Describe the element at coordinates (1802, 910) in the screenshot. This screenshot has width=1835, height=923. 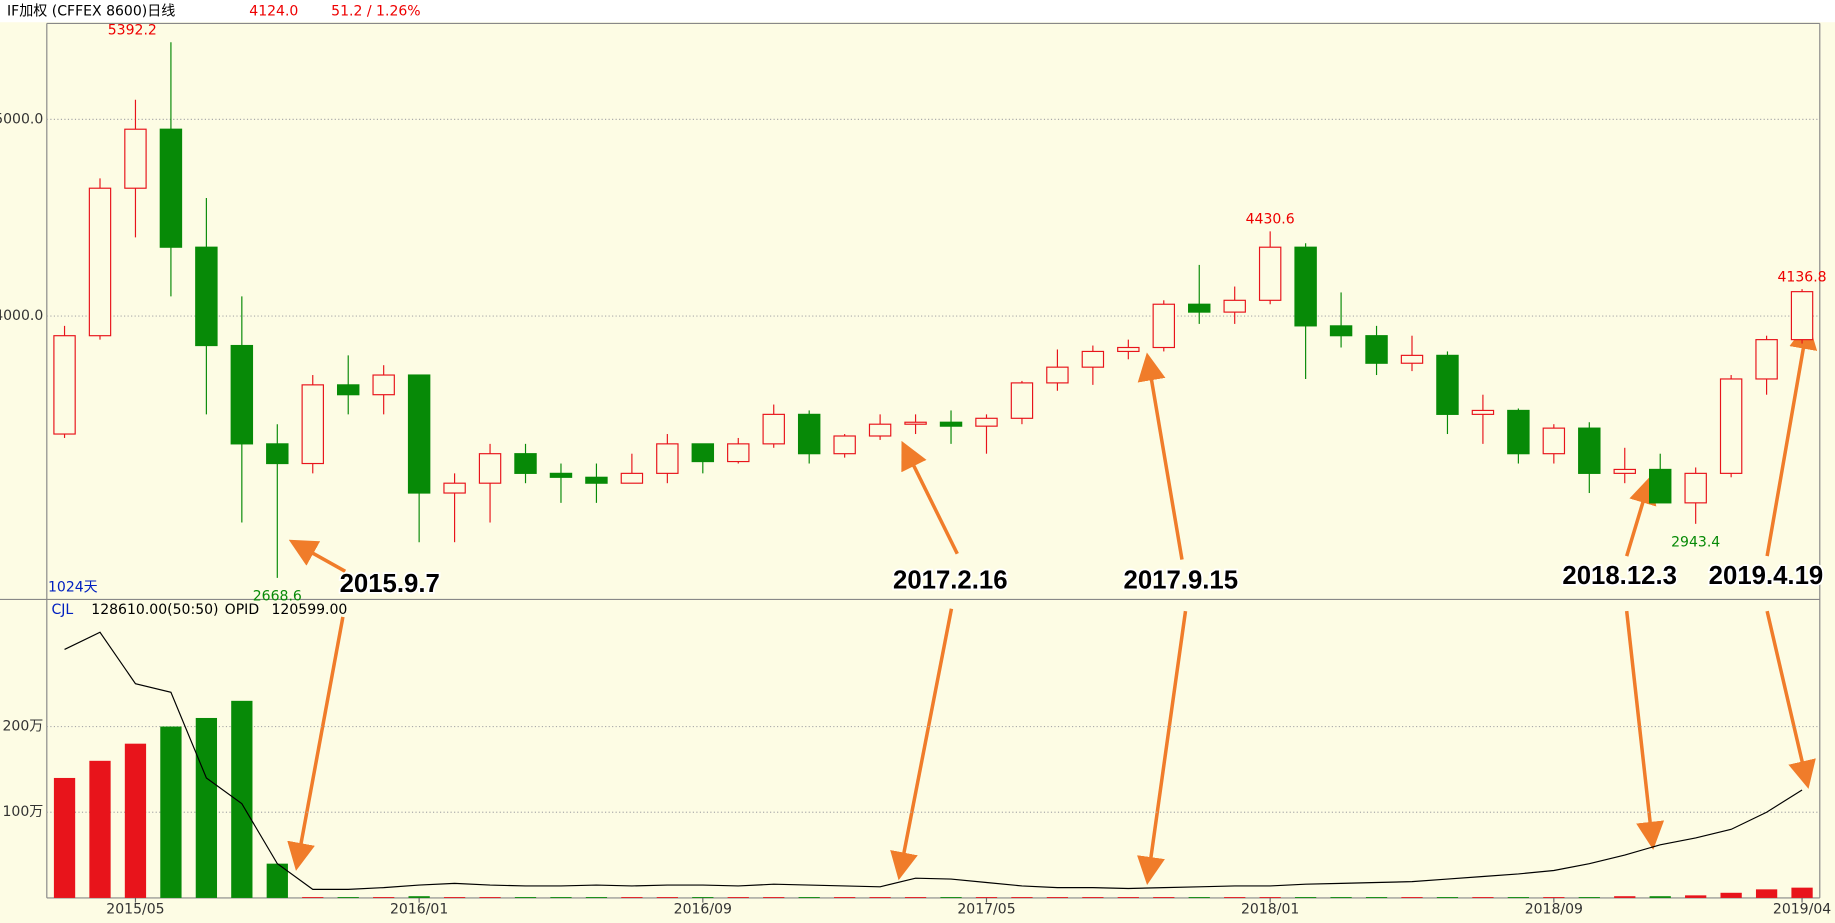
I see `x-tick-label: 2019/04` at that location.